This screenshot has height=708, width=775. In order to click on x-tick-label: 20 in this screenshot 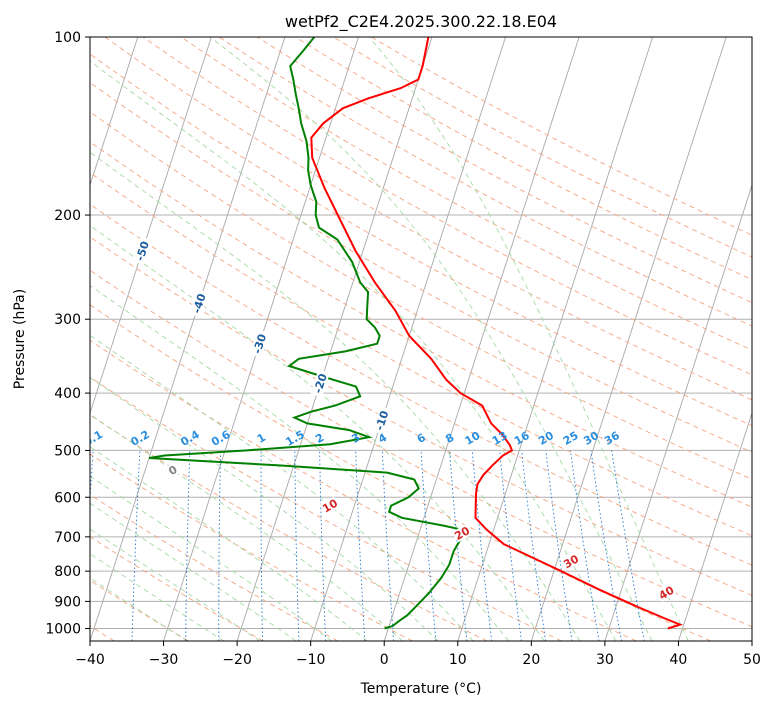, I will do `click(531, 660)`.